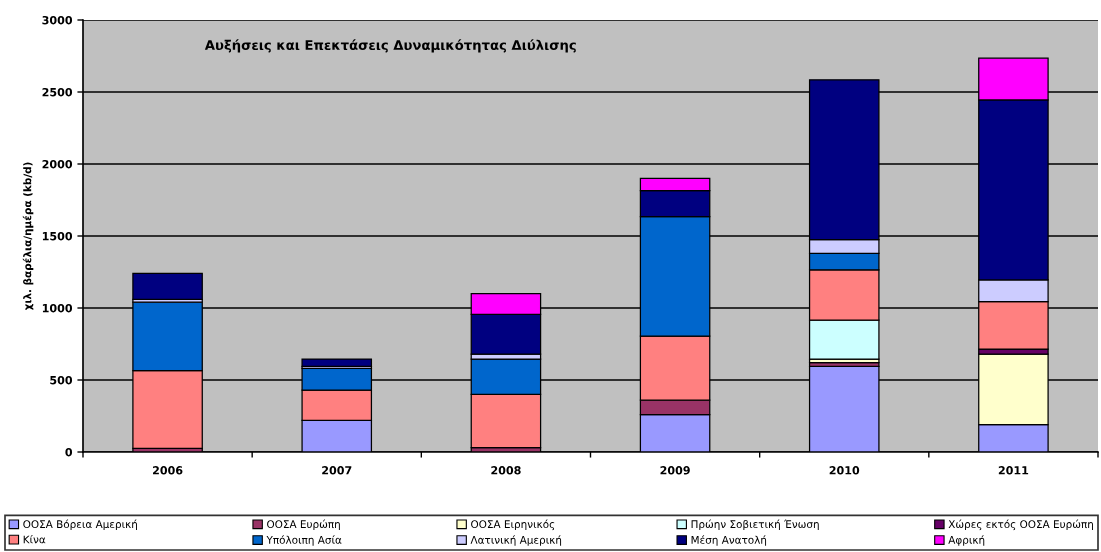 The image size is (1101, 552). I want to click on legend-label: Χώρες εκτός ΟΟΣΑ Ευρώπη, so click(1020, 525).